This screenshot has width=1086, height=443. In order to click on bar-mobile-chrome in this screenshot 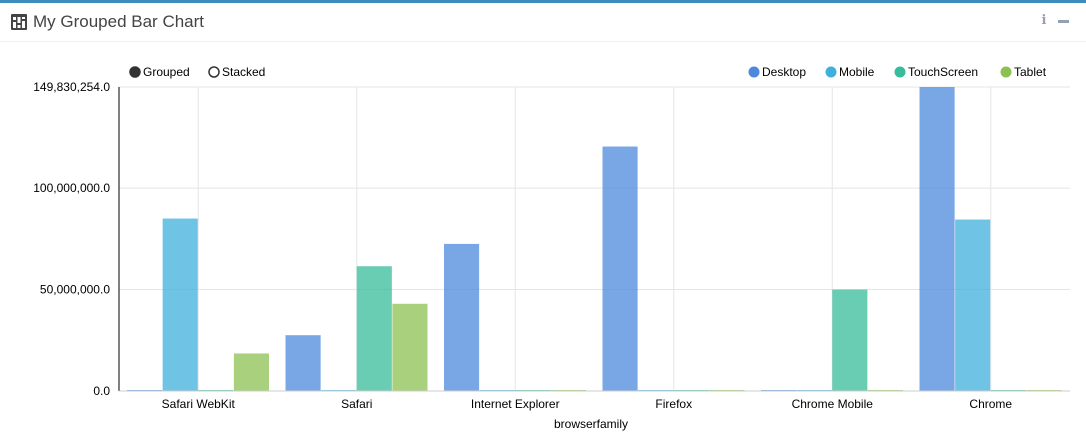, I will do `click(973, 305)`.